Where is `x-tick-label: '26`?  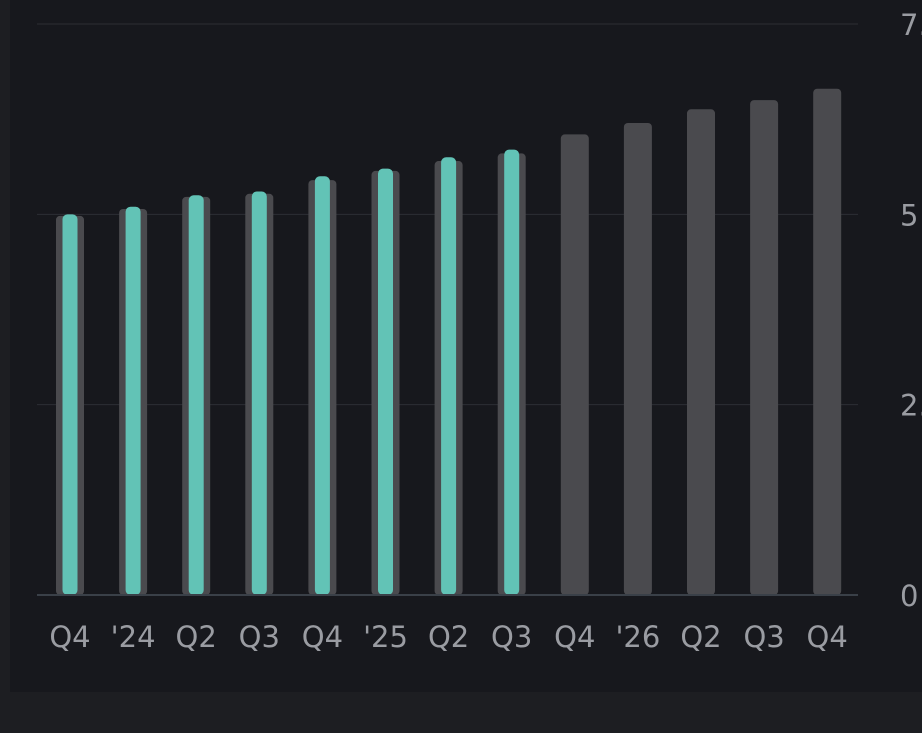 x-tick-label: '26 is located at coordinates (637, 637).